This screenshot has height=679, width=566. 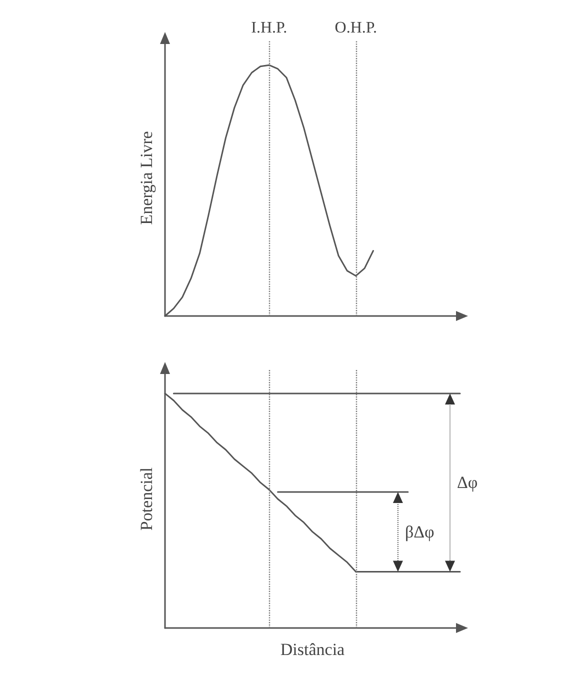 I want to click on annotation: βΔφ, so click(x=419, y=532).